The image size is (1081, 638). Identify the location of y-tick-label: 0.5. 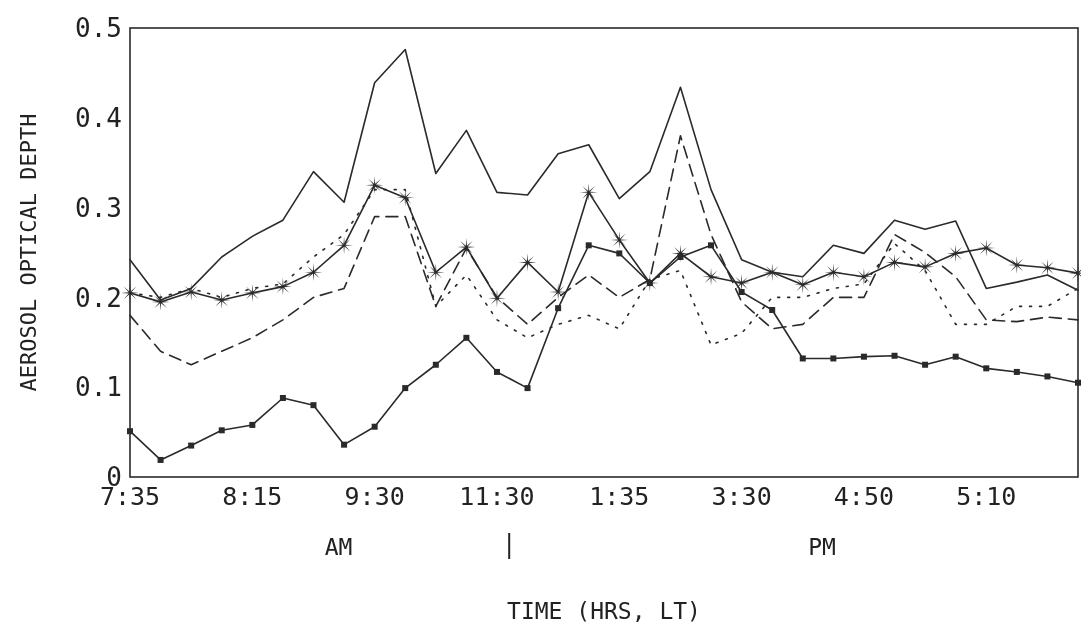
(98, 28).